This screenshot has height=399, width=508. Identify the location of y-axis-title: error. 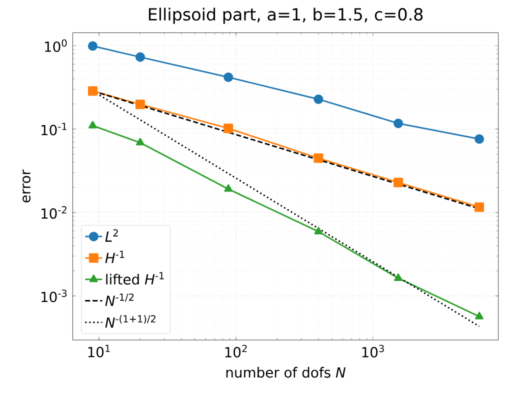
(26, 186).